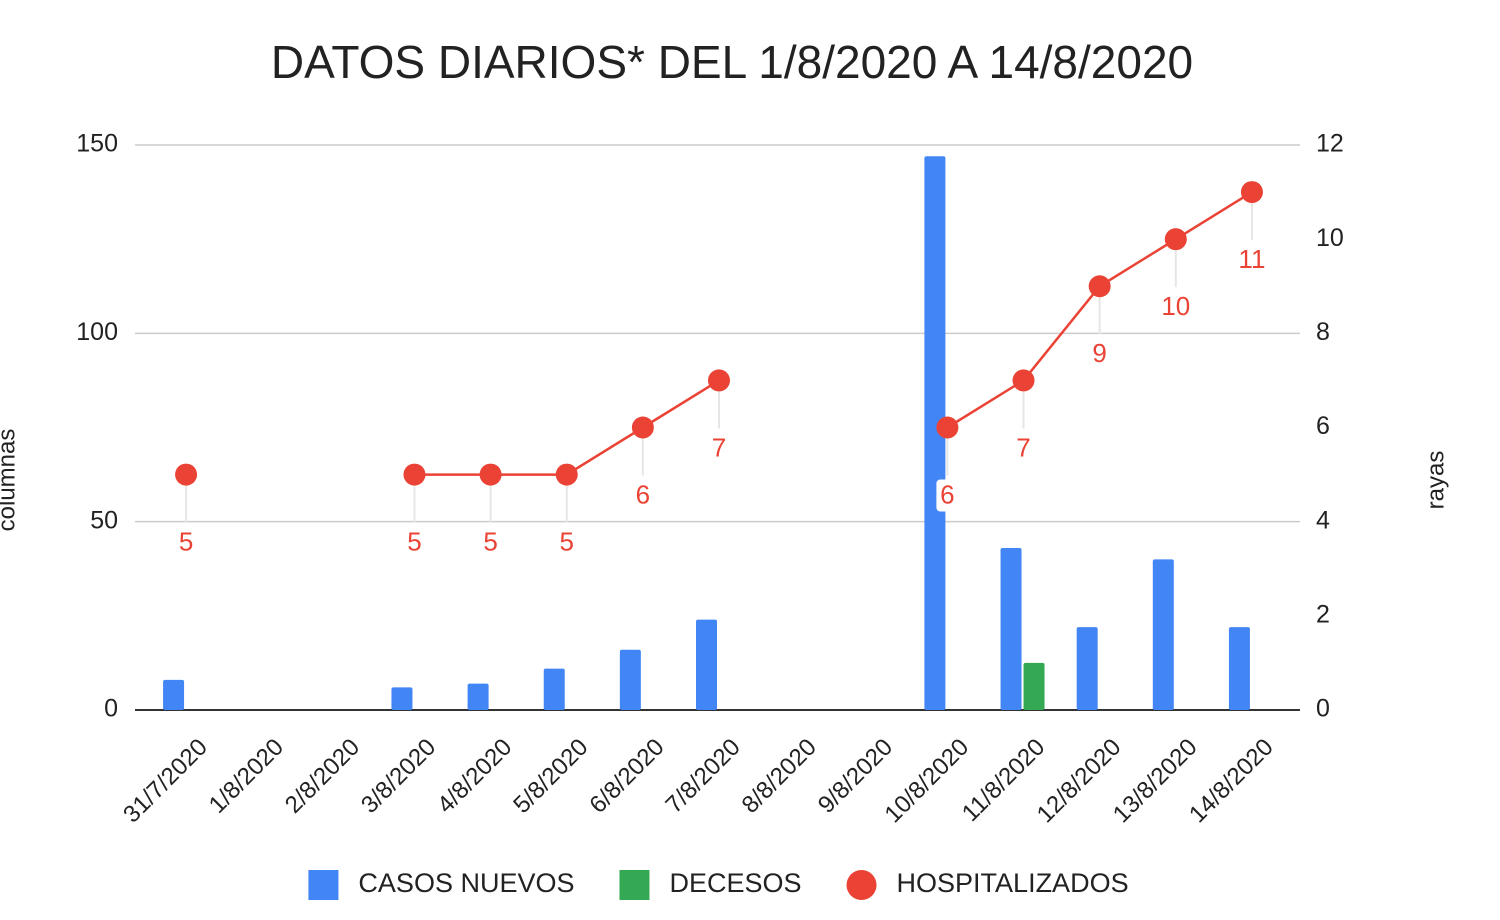 Image resolution: width=1500 pixels, height=920 pixels. Describe the element at coordinates (97, 144) in the screenshot. I see `y-tick-label: 150` at that location.